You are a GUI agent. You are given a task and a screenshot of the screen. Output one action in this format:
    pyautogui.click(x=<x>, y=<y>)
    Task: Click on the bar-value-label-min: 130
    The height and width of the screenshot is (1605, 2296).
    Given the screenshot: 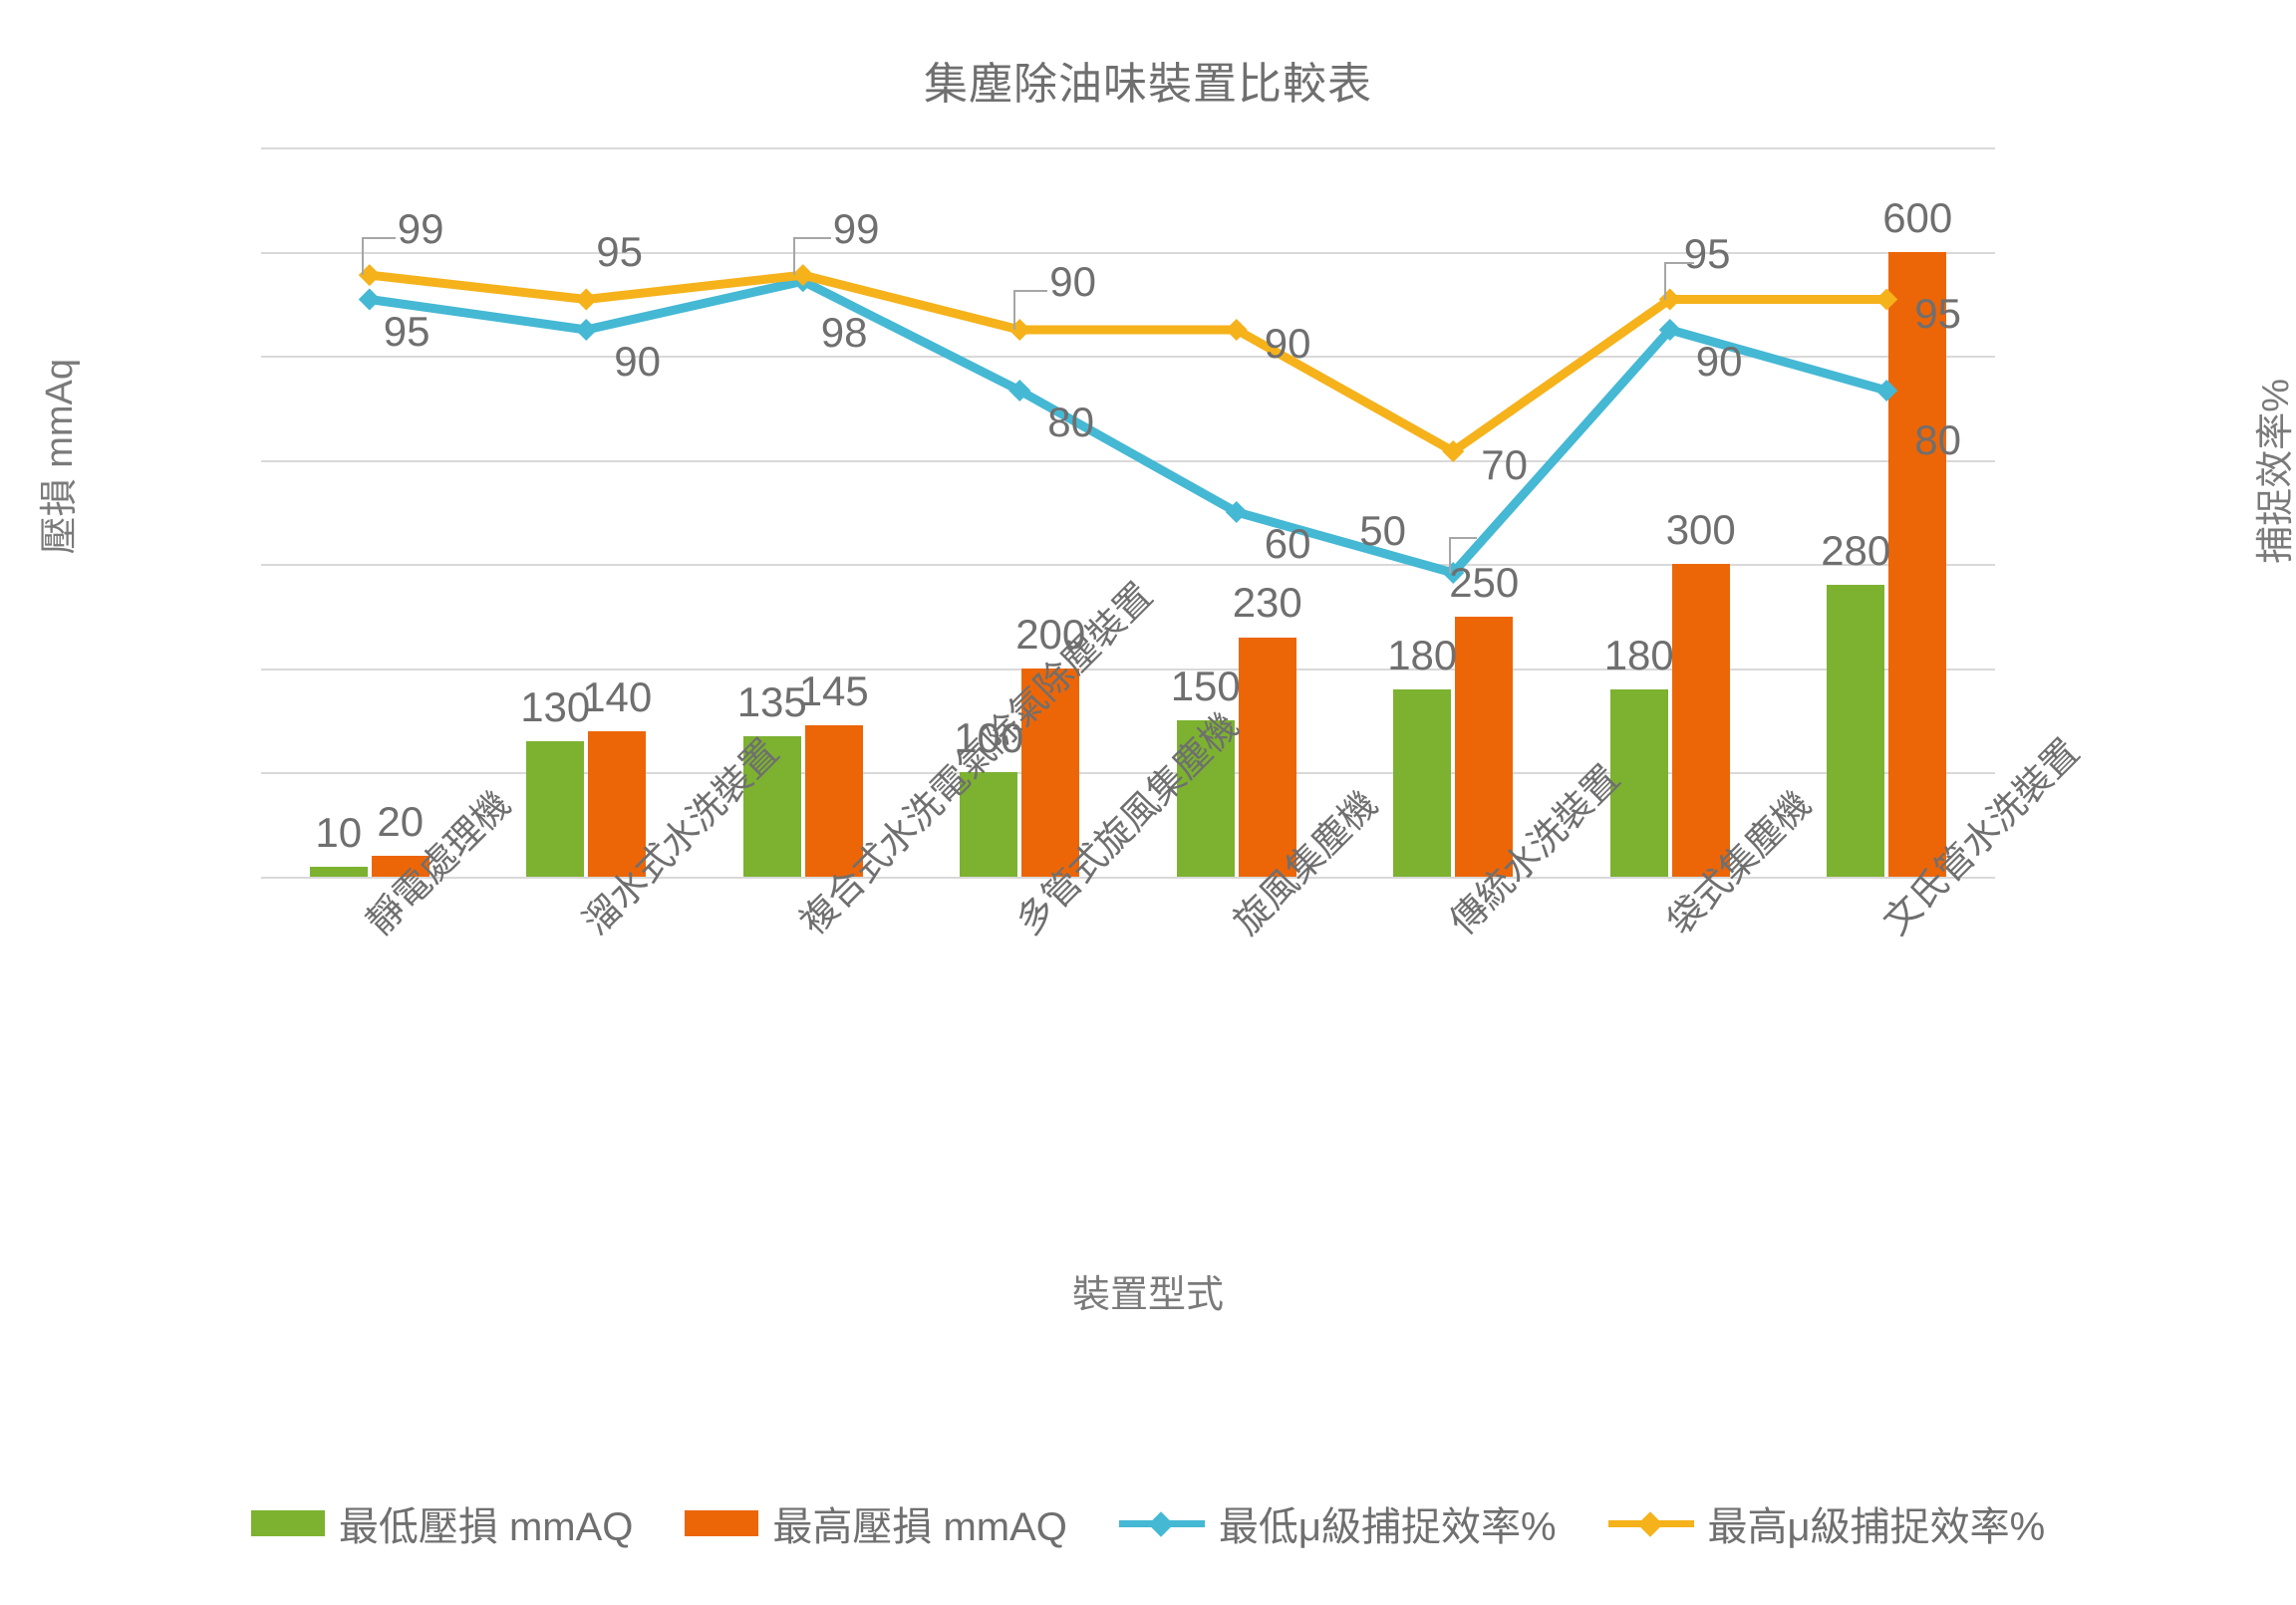 What is the action you would take?
    pyautogui.click(x=555, y=707)
    